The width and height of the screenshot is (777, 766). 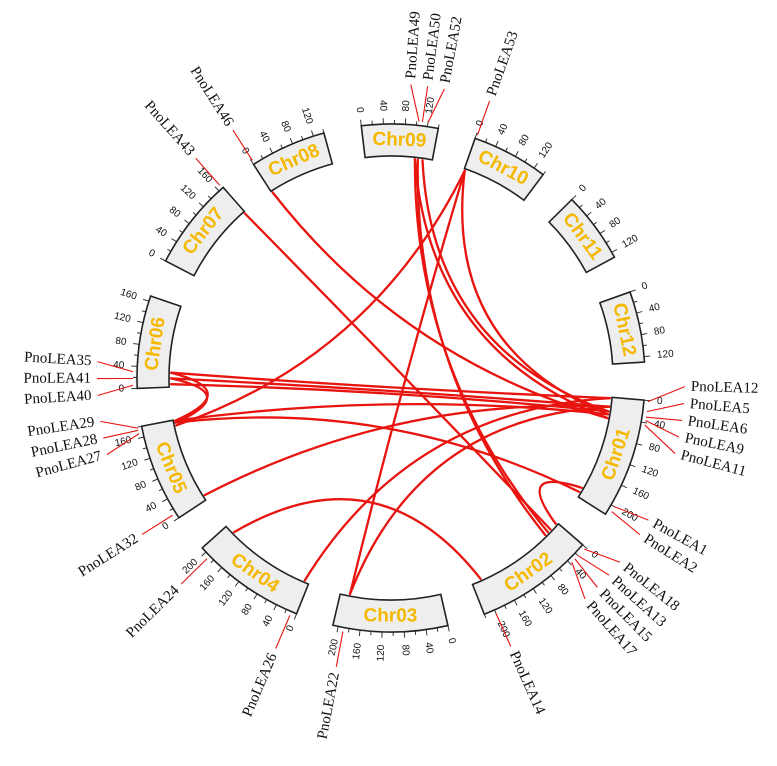 What do you see at coordinates (78, 379) in the screenshot?
I see `gene-marker: PnoLEA41` at bounding box center [78, 379].